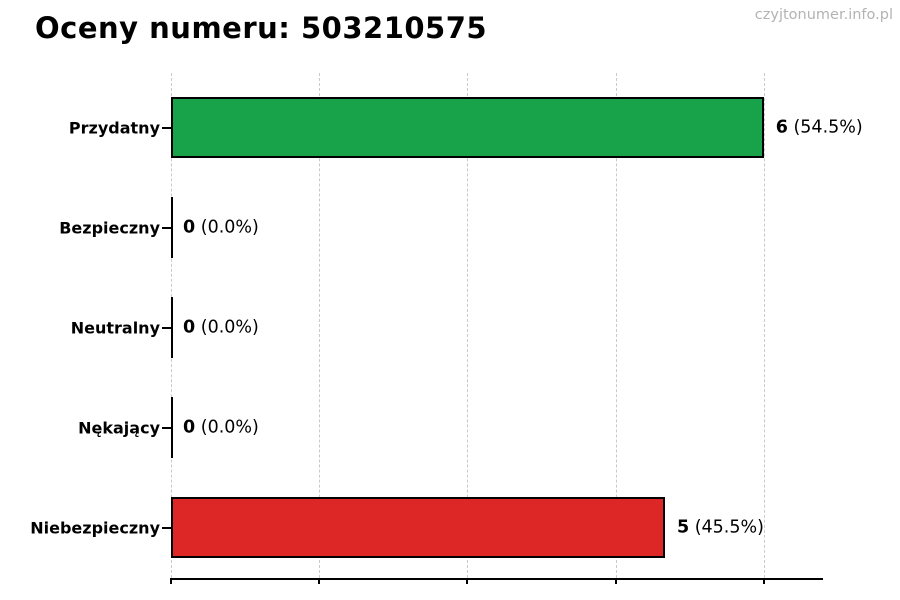 The height and width of the screenshot is (600, 900). Describe the element at coordinates (261, 28) in the screenshot. I see `chart-title: Oceny numeru: 503210575` at that location.